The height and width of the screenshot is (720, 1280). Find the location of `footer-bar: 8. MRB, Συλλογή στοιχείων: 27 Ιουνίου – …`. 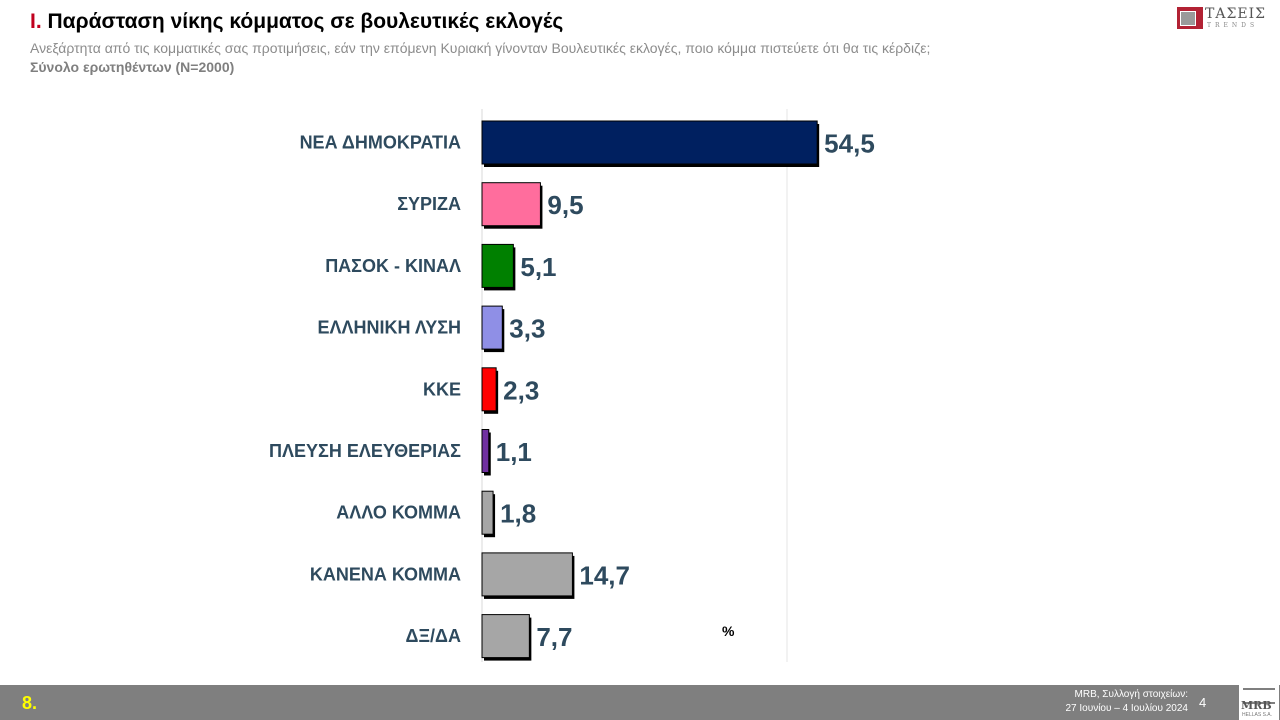

footer-bar: 8. MRB, Συλλογή στοιχείων: 27 Ιουνίου – … is located at coordinates (640, 702).